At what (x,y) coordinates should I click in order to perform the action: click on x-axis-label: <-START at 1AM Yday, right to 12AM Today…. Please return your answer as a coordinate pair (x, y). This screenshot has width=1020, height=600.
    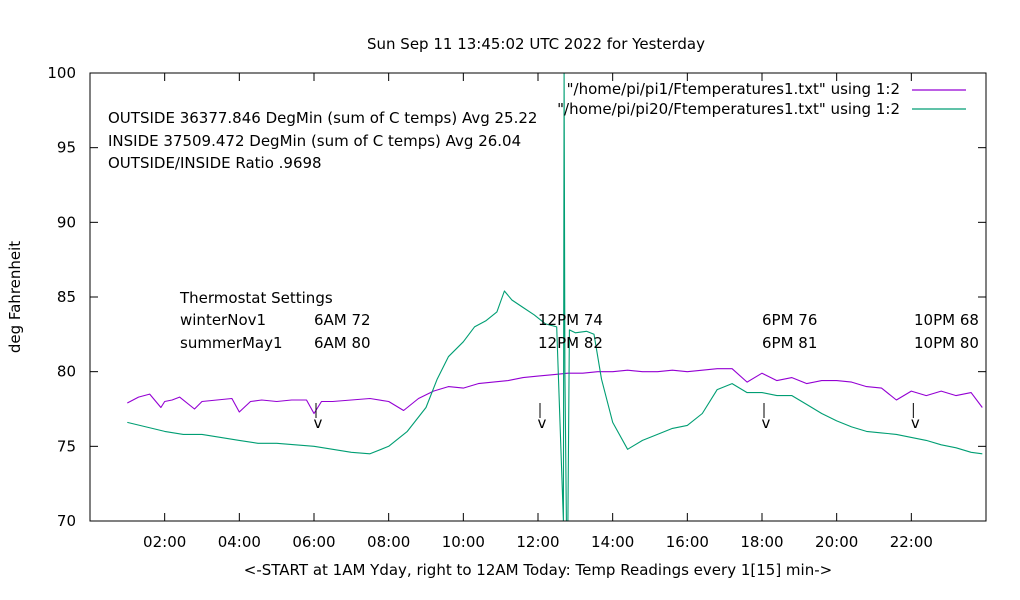
    Looking at the image, I should click on (538, 570).